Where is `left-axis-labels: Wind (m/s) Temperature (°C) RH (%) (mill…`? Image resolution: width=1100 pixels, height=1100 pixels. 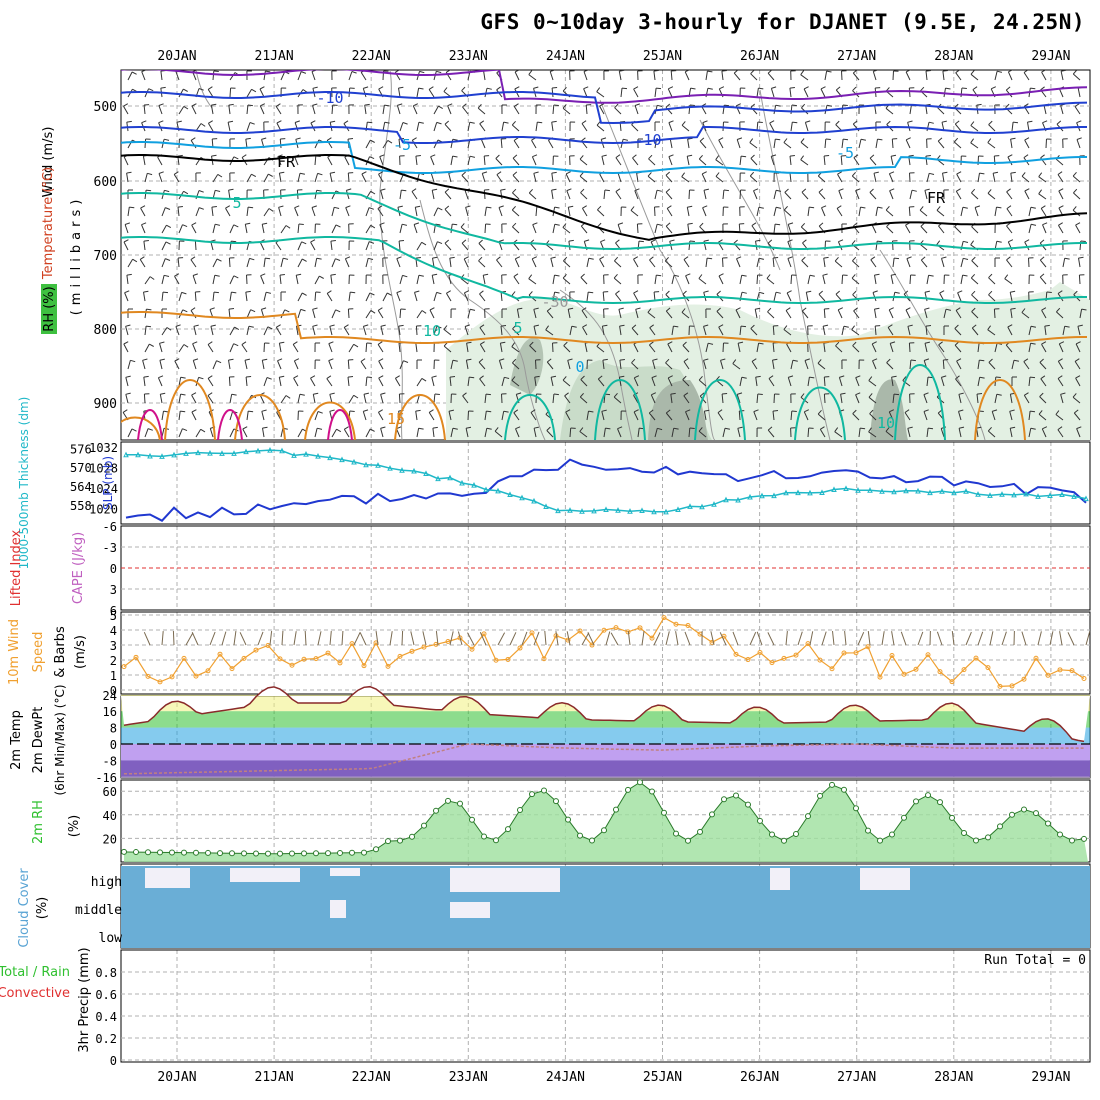
left-axis-labels: Wind (m/s) Temperature (°C) RH (%) (mill… is located at coordinates (61, 590).